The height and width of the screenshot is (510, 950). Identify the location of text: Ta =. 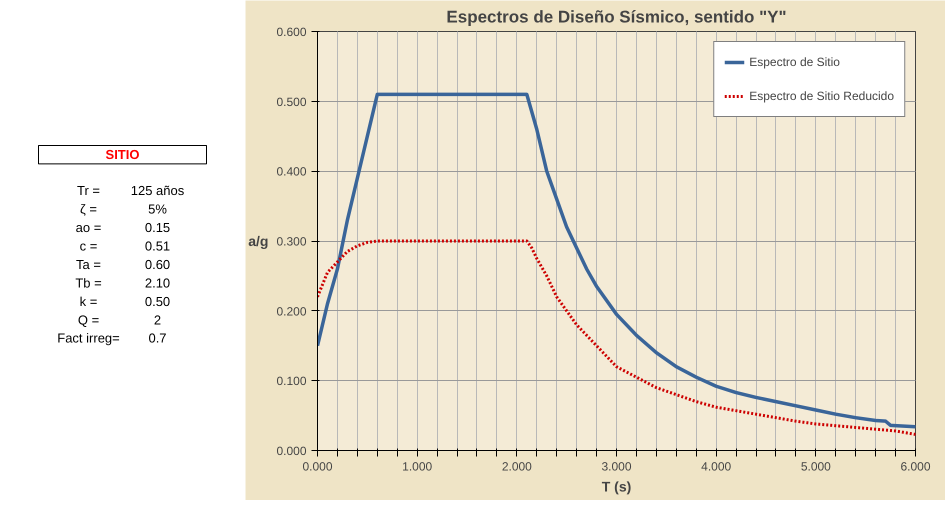
(88, 264).